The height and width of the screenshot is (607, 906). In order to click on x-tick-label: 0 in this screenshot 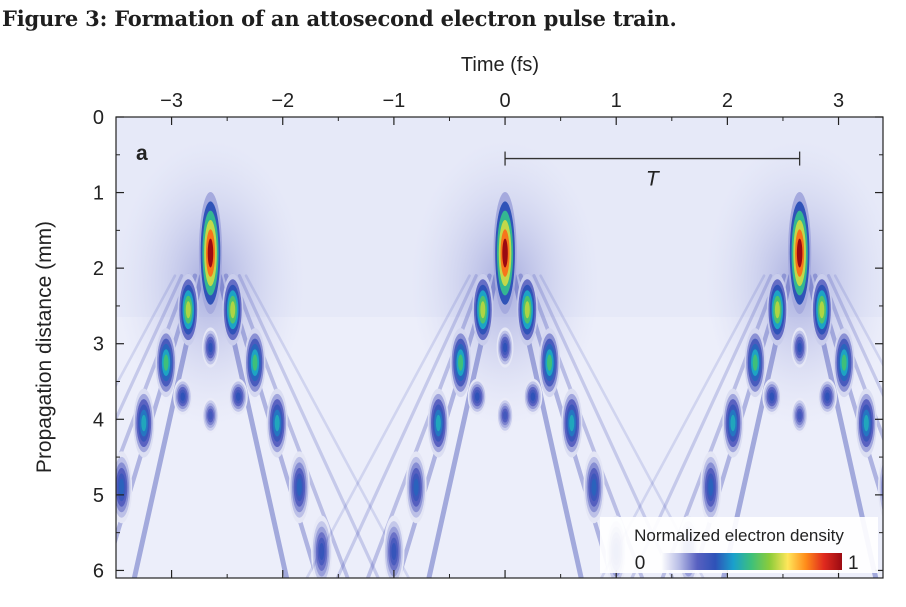, I will do `click(504, 101)`.